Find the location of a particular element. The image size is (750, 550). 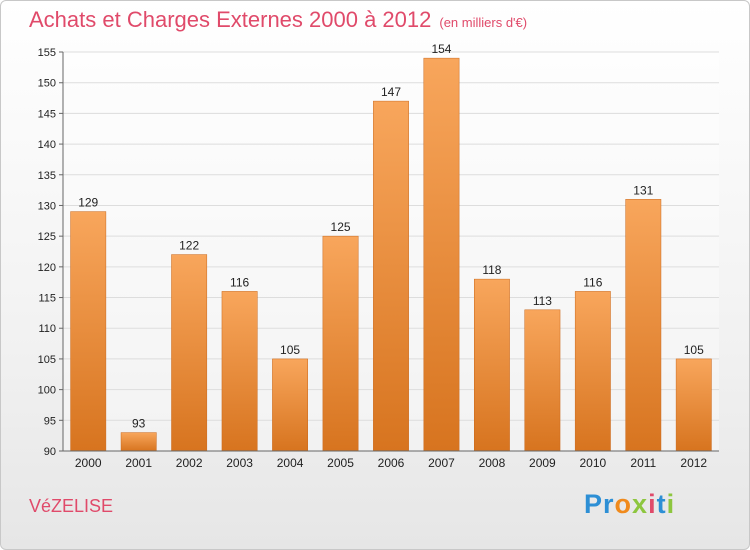

bar-2001 is located at coordinates (138, 442).